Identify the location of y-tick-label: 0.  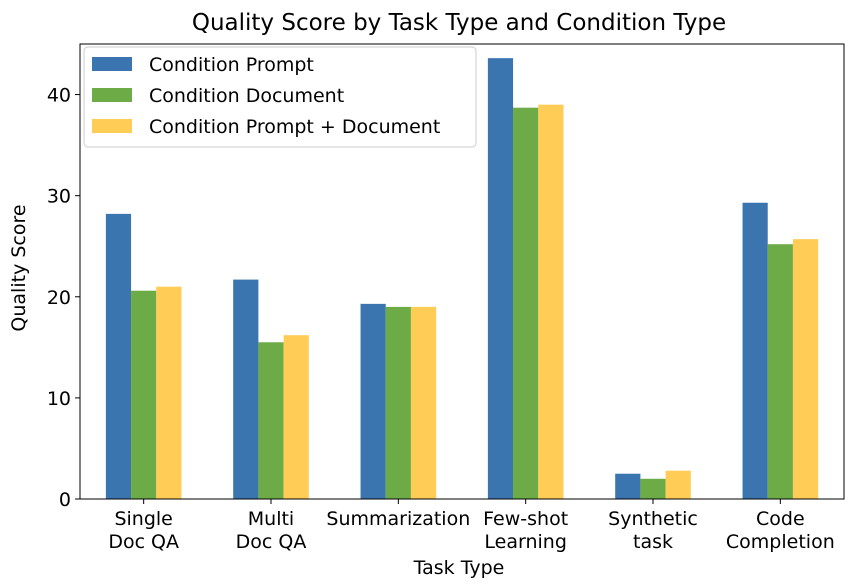
(65, 500).